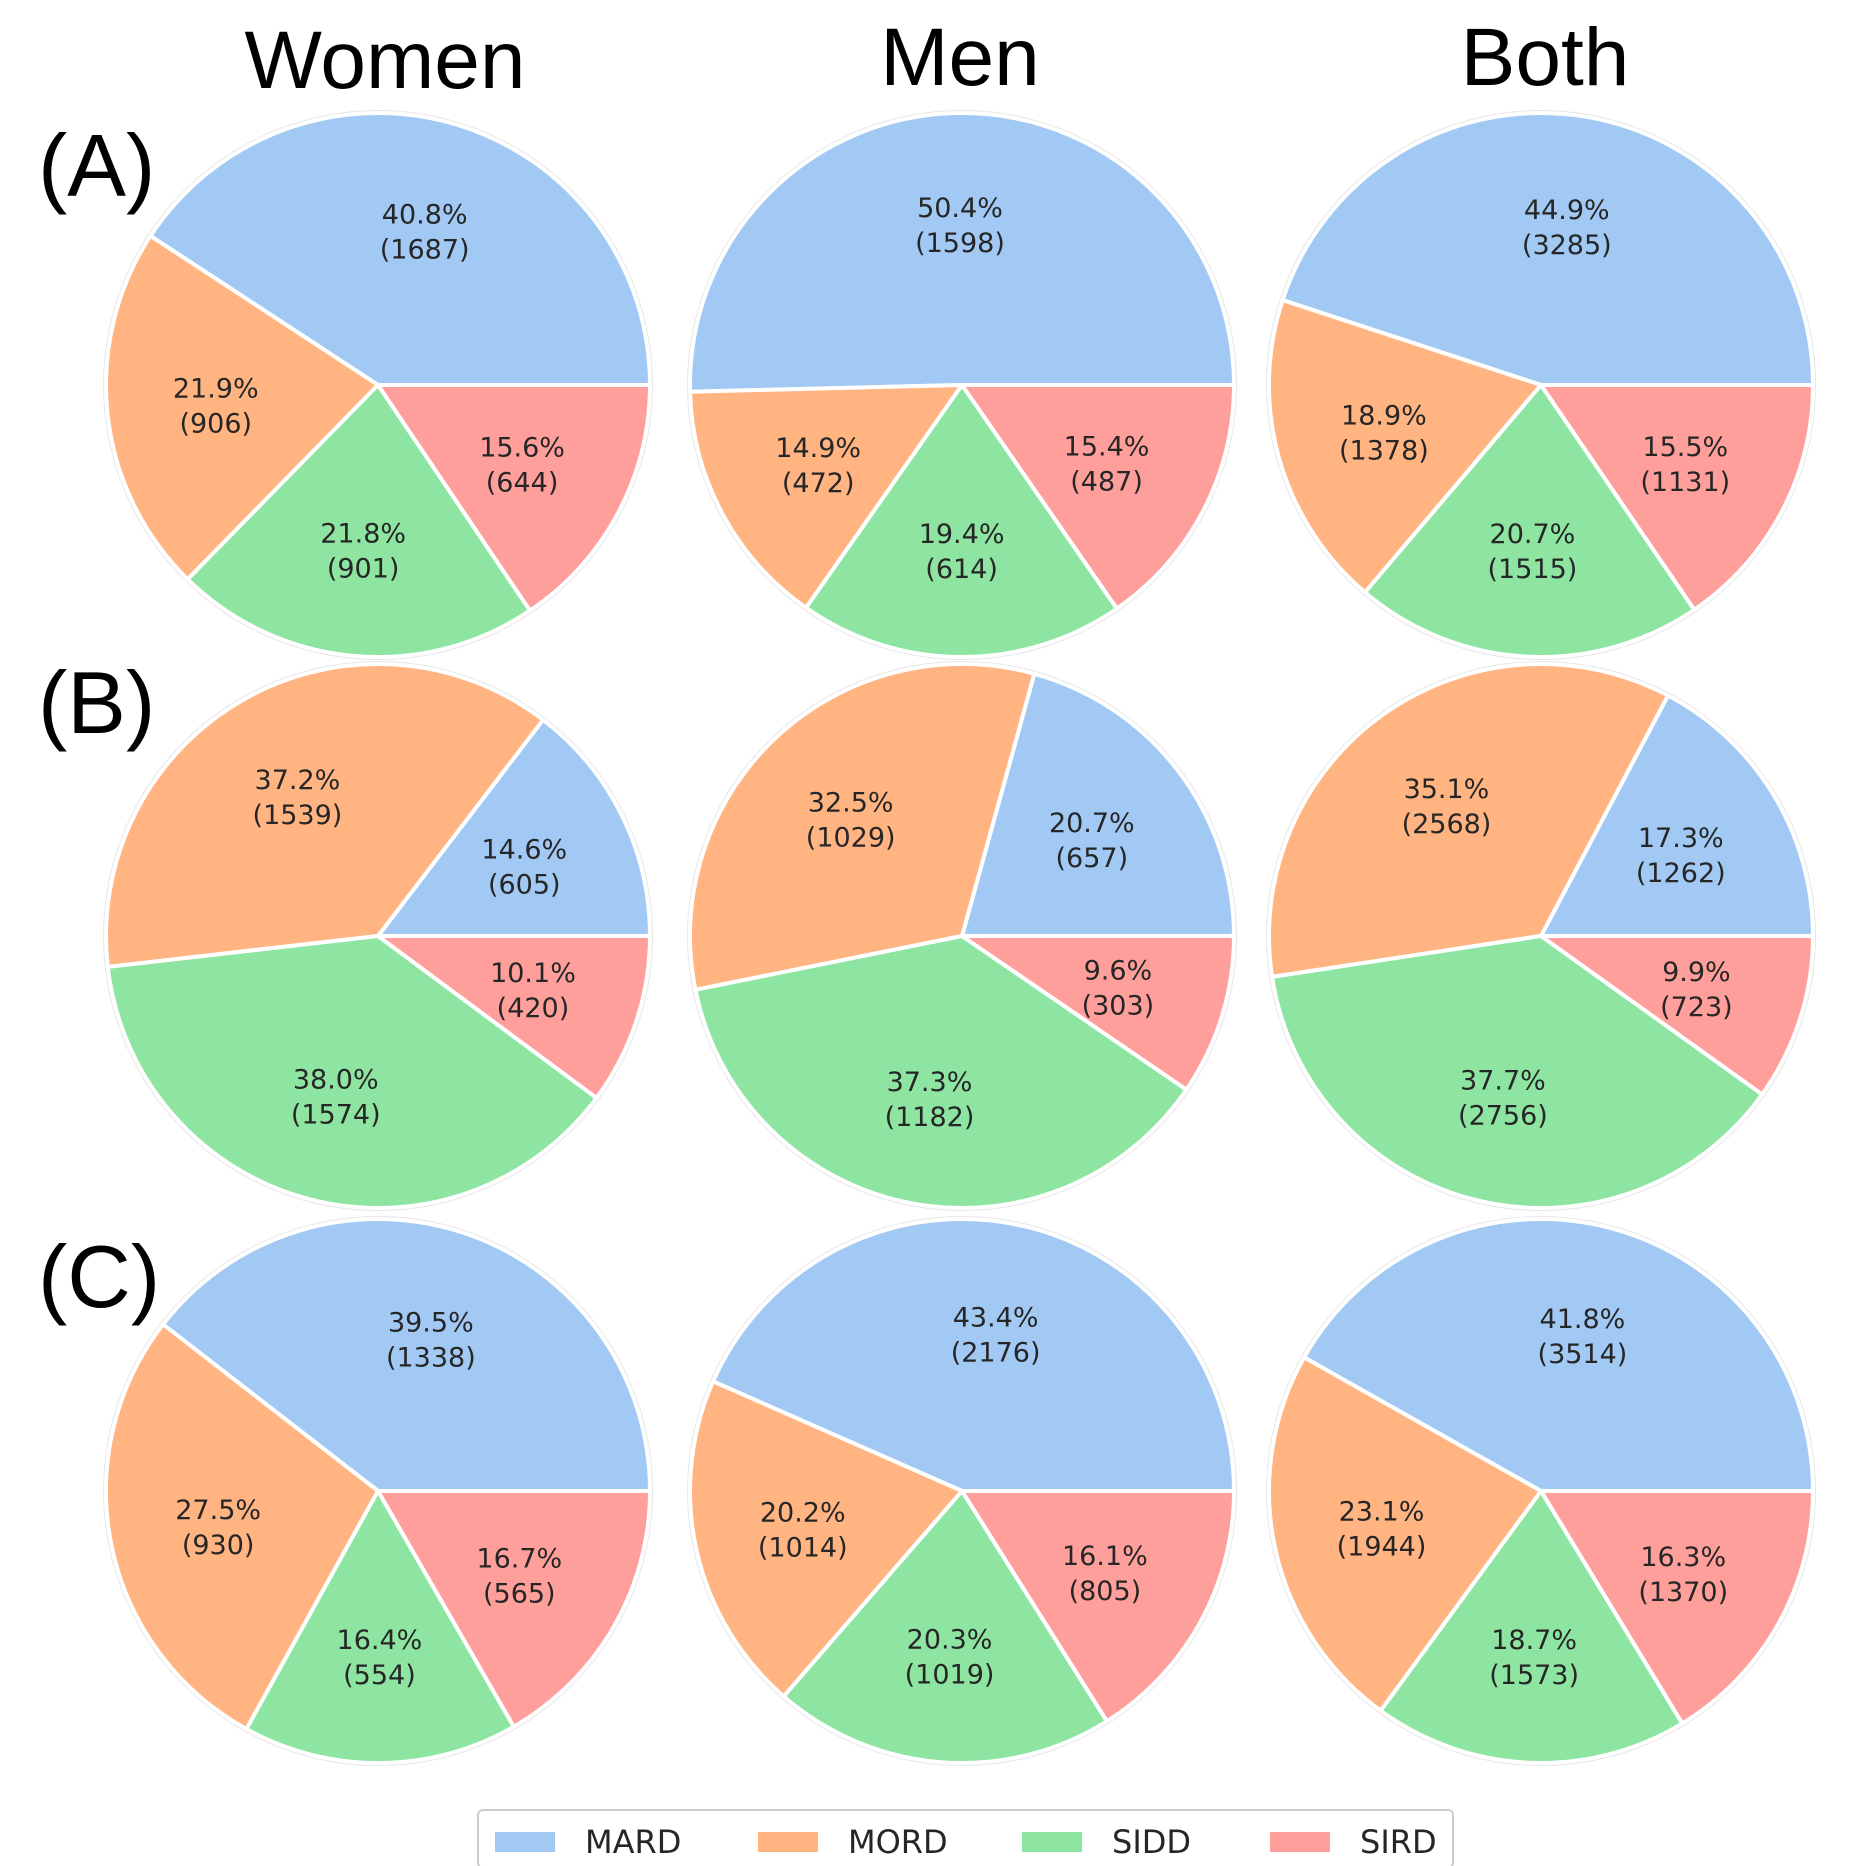  Describe the element at coordinates (1384, 450) in the screenshot. I see `slice-count-label: (1378)` at that location.